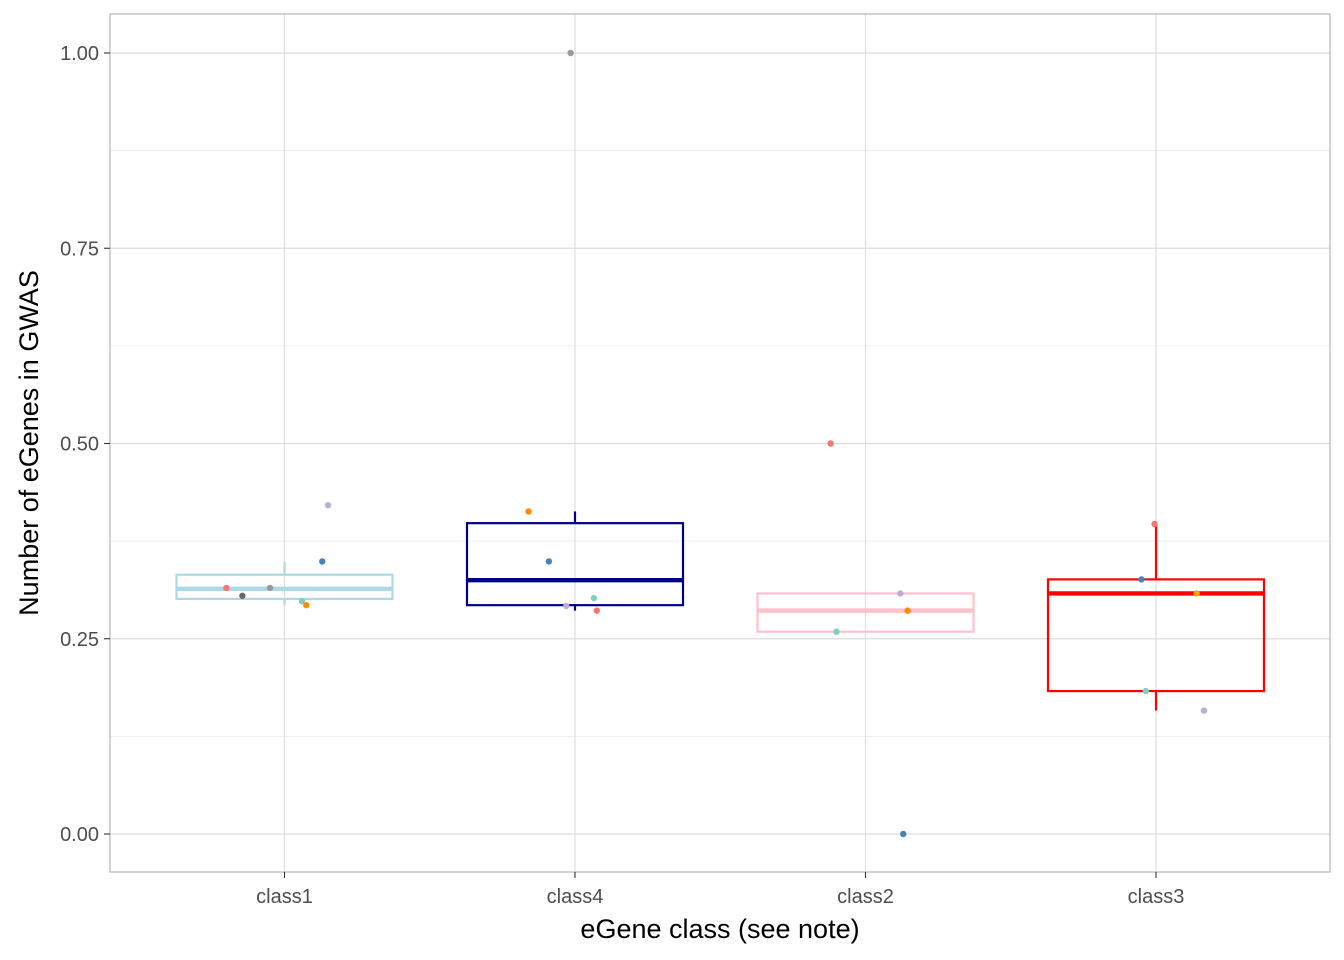 This screenshot has height=960, width=1344. What do you see at coordinates (865, 612) in the screenshot?
I see `boxplot-class2` at bounding box center [865, 612].